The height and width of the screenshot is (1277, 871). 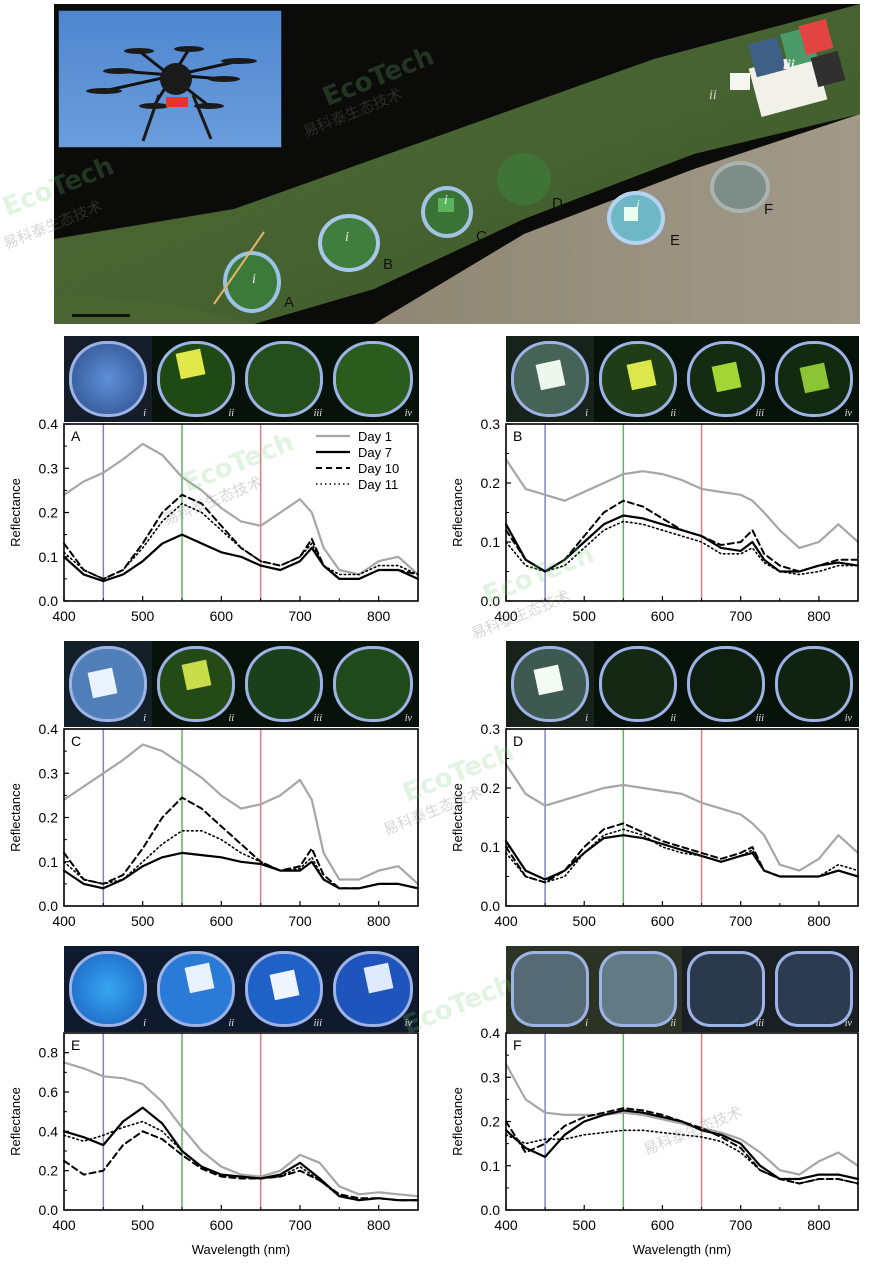 I want to click on drone-inset, so click(x=170, y=79).